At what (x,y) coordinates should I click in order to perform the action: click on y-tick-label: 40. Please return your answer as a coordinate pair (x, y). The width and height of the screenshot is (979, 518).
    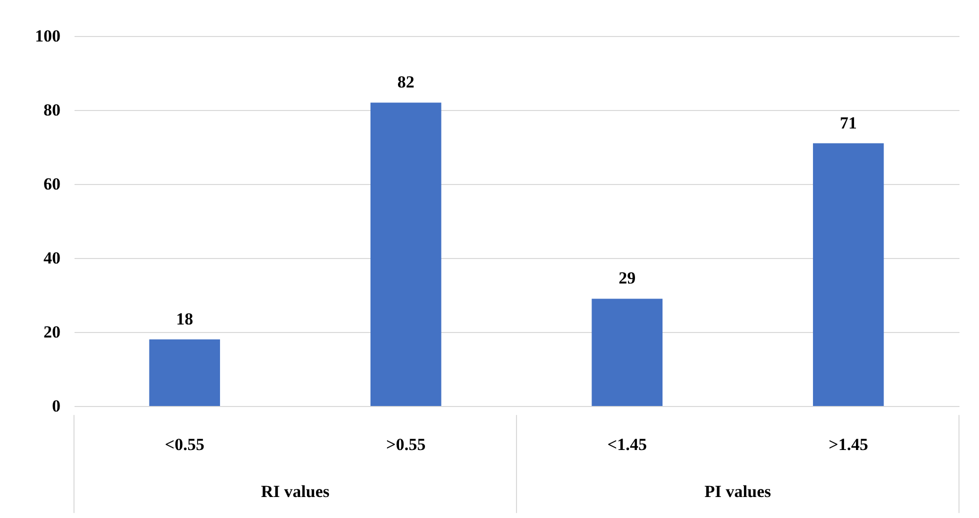
    Looking at the image, I should click on (52, 258).